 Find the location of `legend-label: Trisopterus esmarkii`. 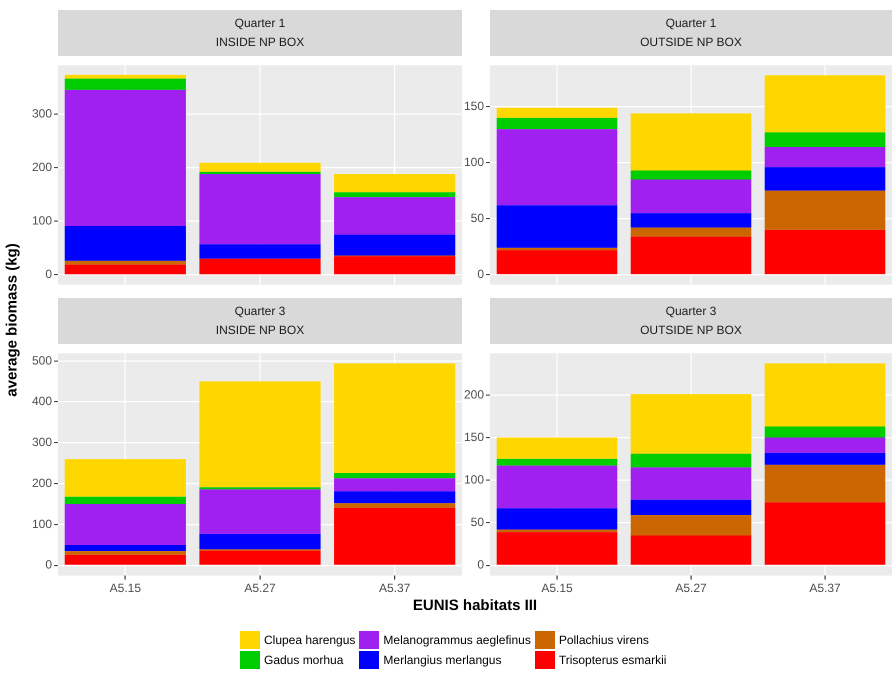

legend-label: Trisopterus esmarkii is located at coordinates (612, 660).